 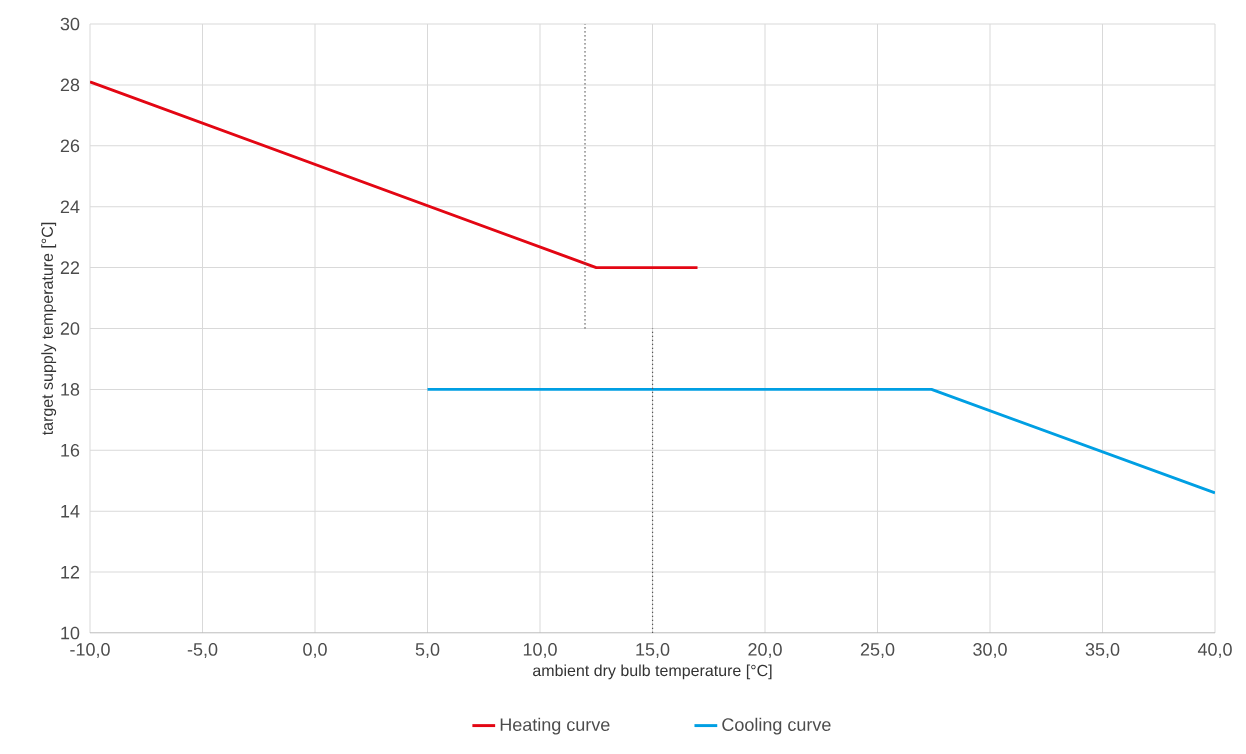 I want to click on legend-label: Cooling curve, so click(x=776, y=726).